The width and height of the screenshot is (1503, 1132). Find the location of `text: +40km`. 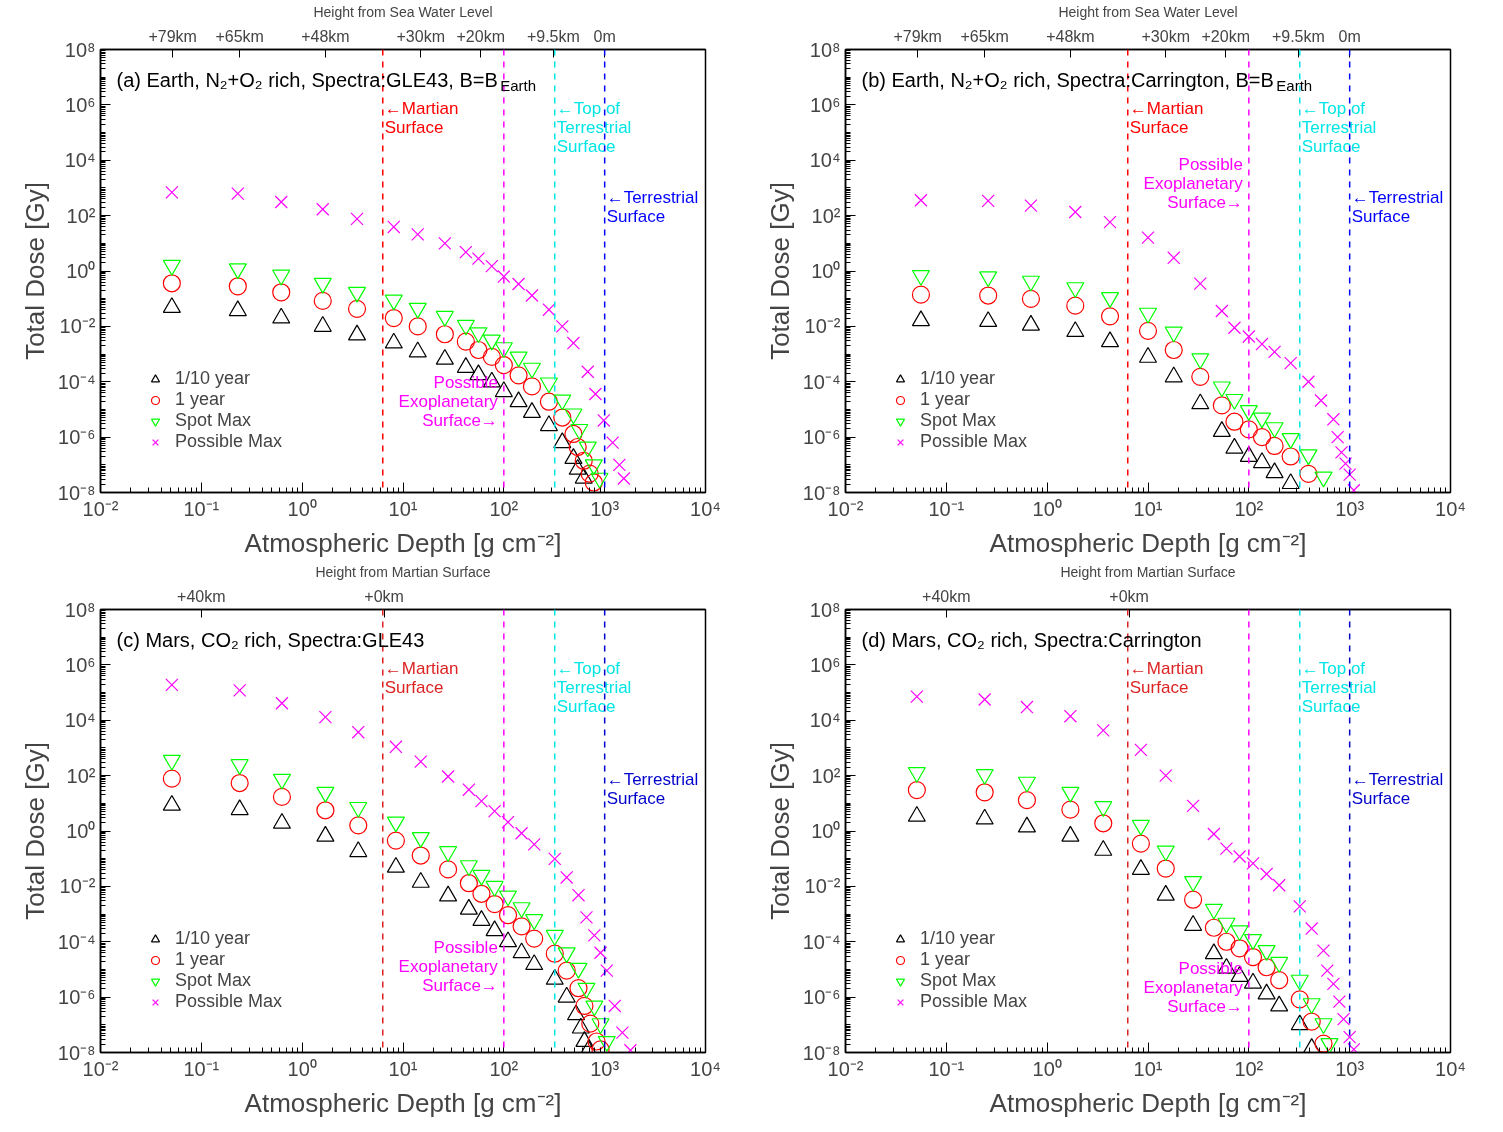

text: +40km is located at coordinates (946, 596).